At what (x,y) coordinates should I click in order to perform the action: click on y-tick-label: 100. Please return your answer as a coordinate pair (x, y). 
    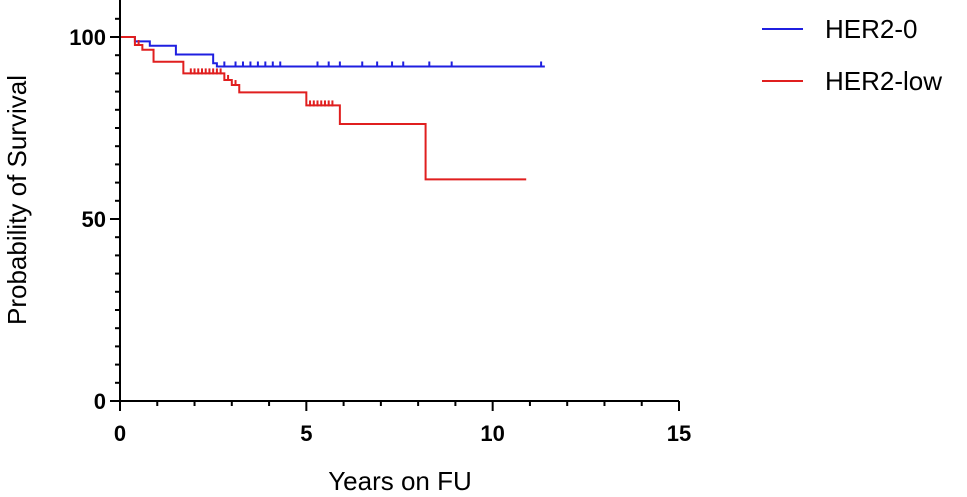
    Looking at the image, I should click on (87, 37).